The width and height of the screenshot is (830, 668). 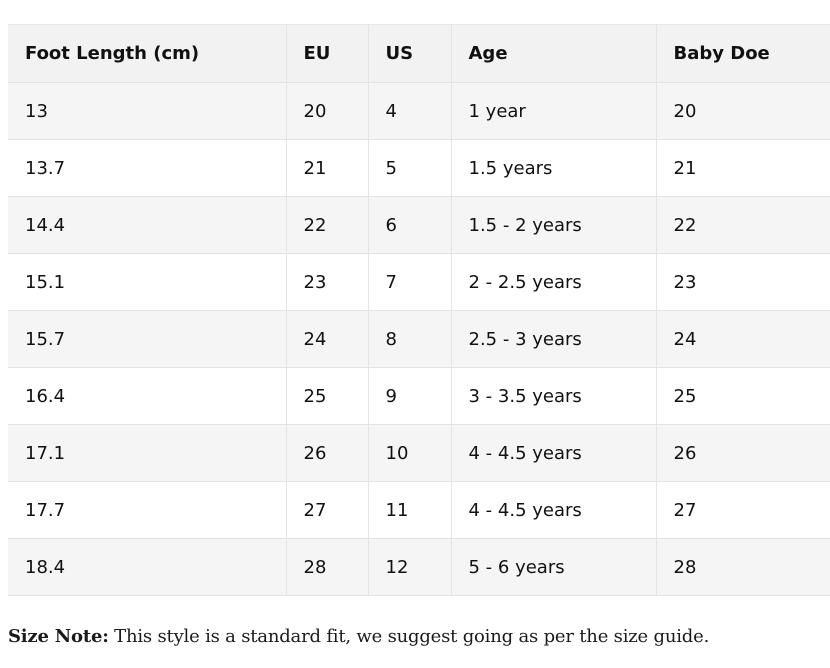 What do you see at coordinates (409, 53) in the screenshot?
I see `header-us: US` at bounding box center [409, 53].